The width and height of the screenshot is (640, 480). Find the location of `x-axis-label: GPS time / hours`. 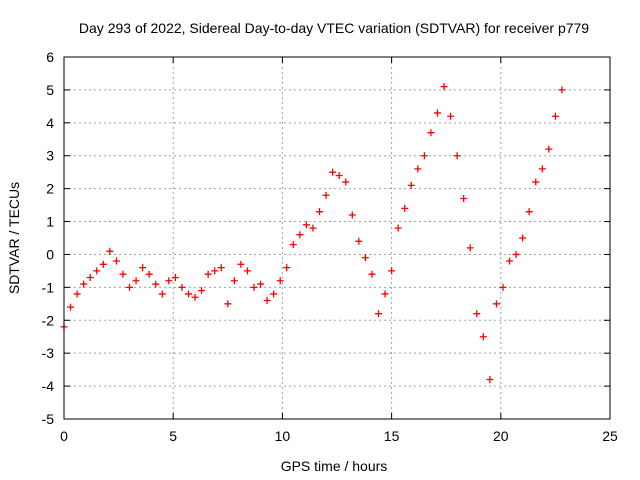

x-axis-label: GPS time / hours is located at coordinates (334, 466).